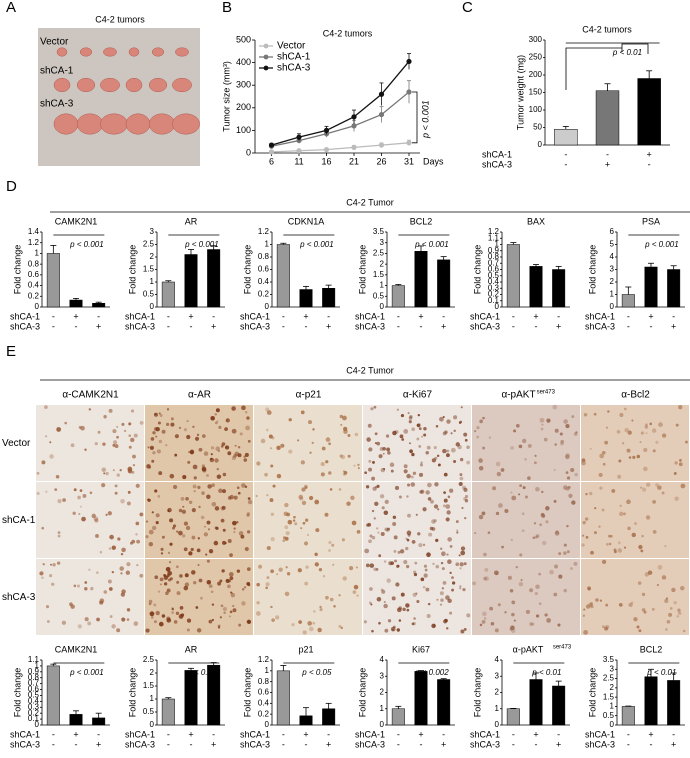 The width and height of the screenshot is (690, 758). What do you see at coordinates (182, 52) in the screenshot?
I see `tumor` at bounding box center [182, 52].